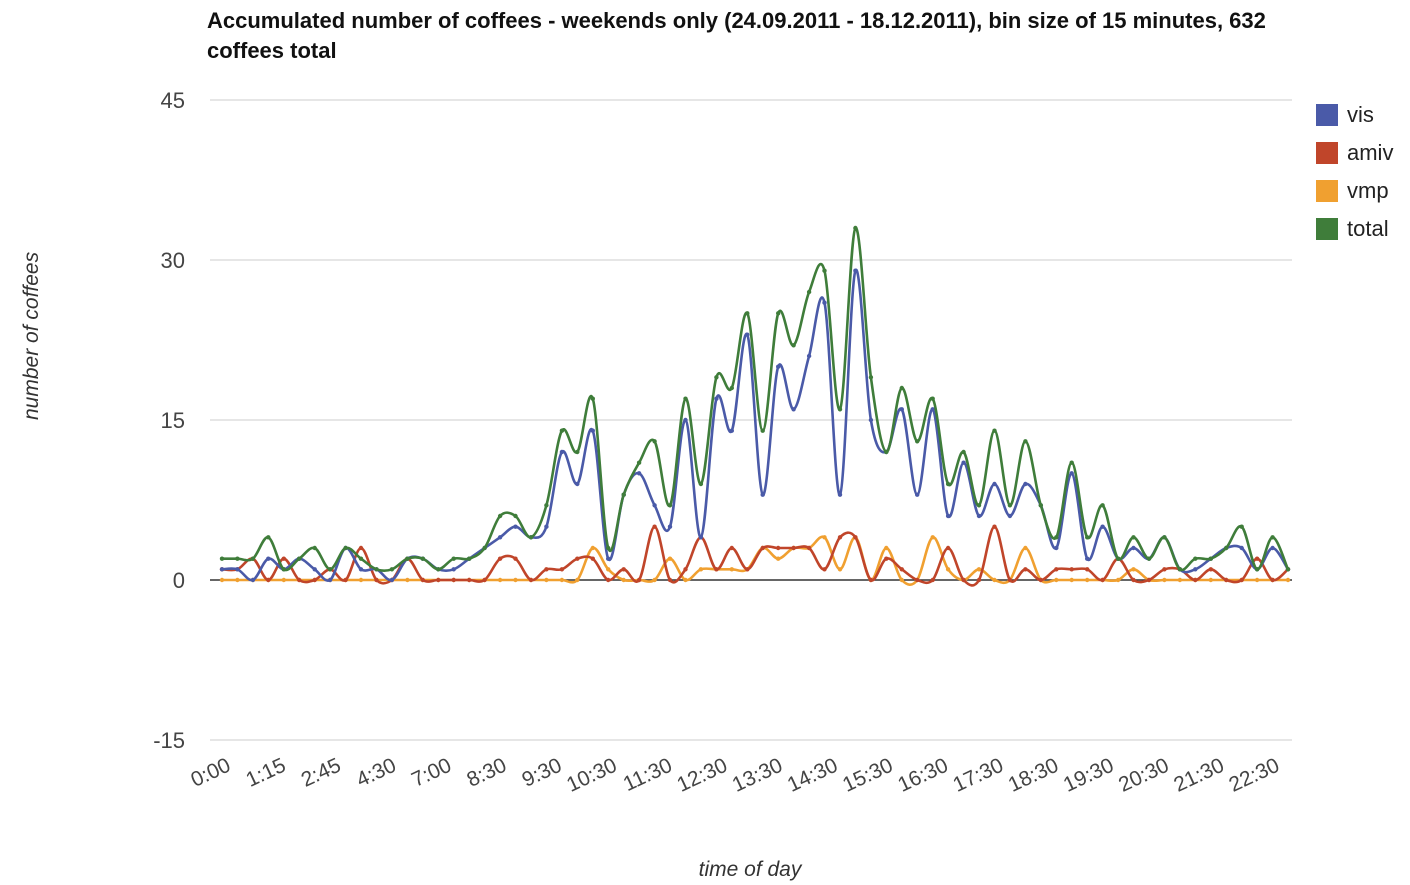  I want to click on y-tick-label: 45, so click(173, 100).